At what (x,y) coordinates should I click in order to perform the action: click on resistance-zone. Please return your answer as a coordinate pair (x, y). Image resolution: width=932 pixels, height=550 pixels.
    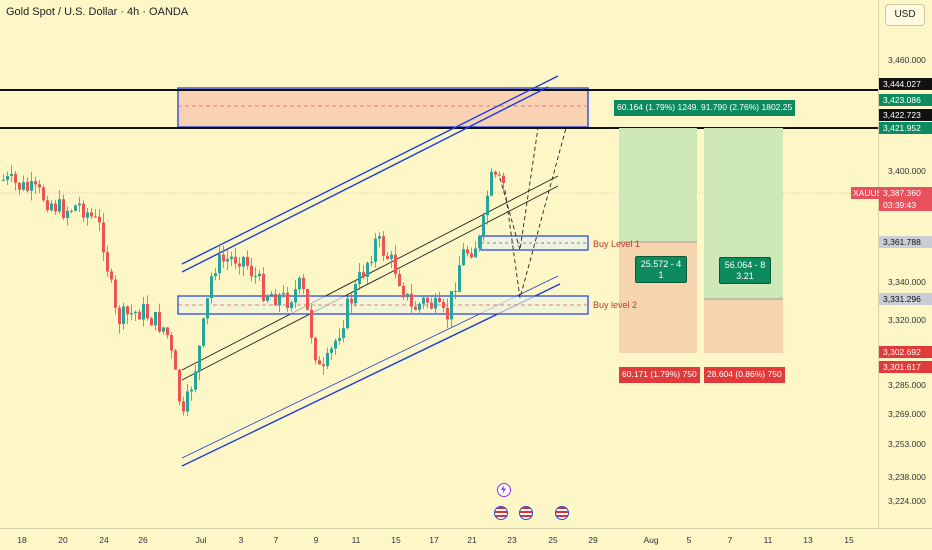
    Looking at the image, I should click on (383, 107).